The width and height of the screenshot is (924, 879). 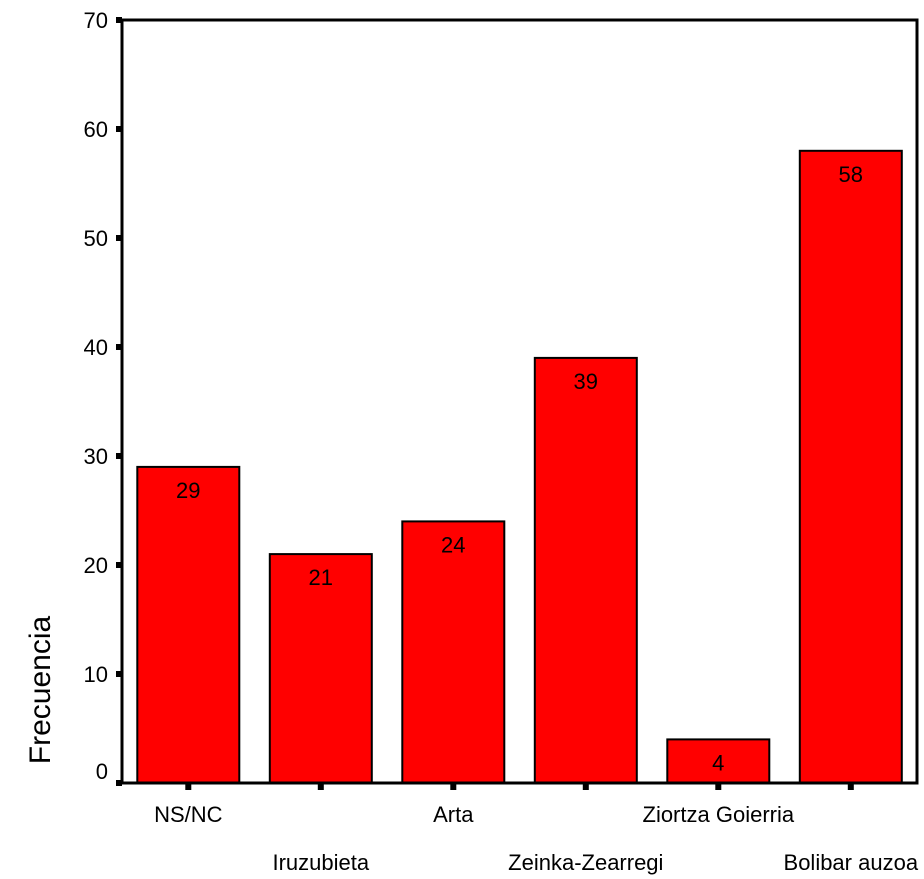 I want to click on y-axis-title-group: Frecuencia, so click(x=40, y=689).